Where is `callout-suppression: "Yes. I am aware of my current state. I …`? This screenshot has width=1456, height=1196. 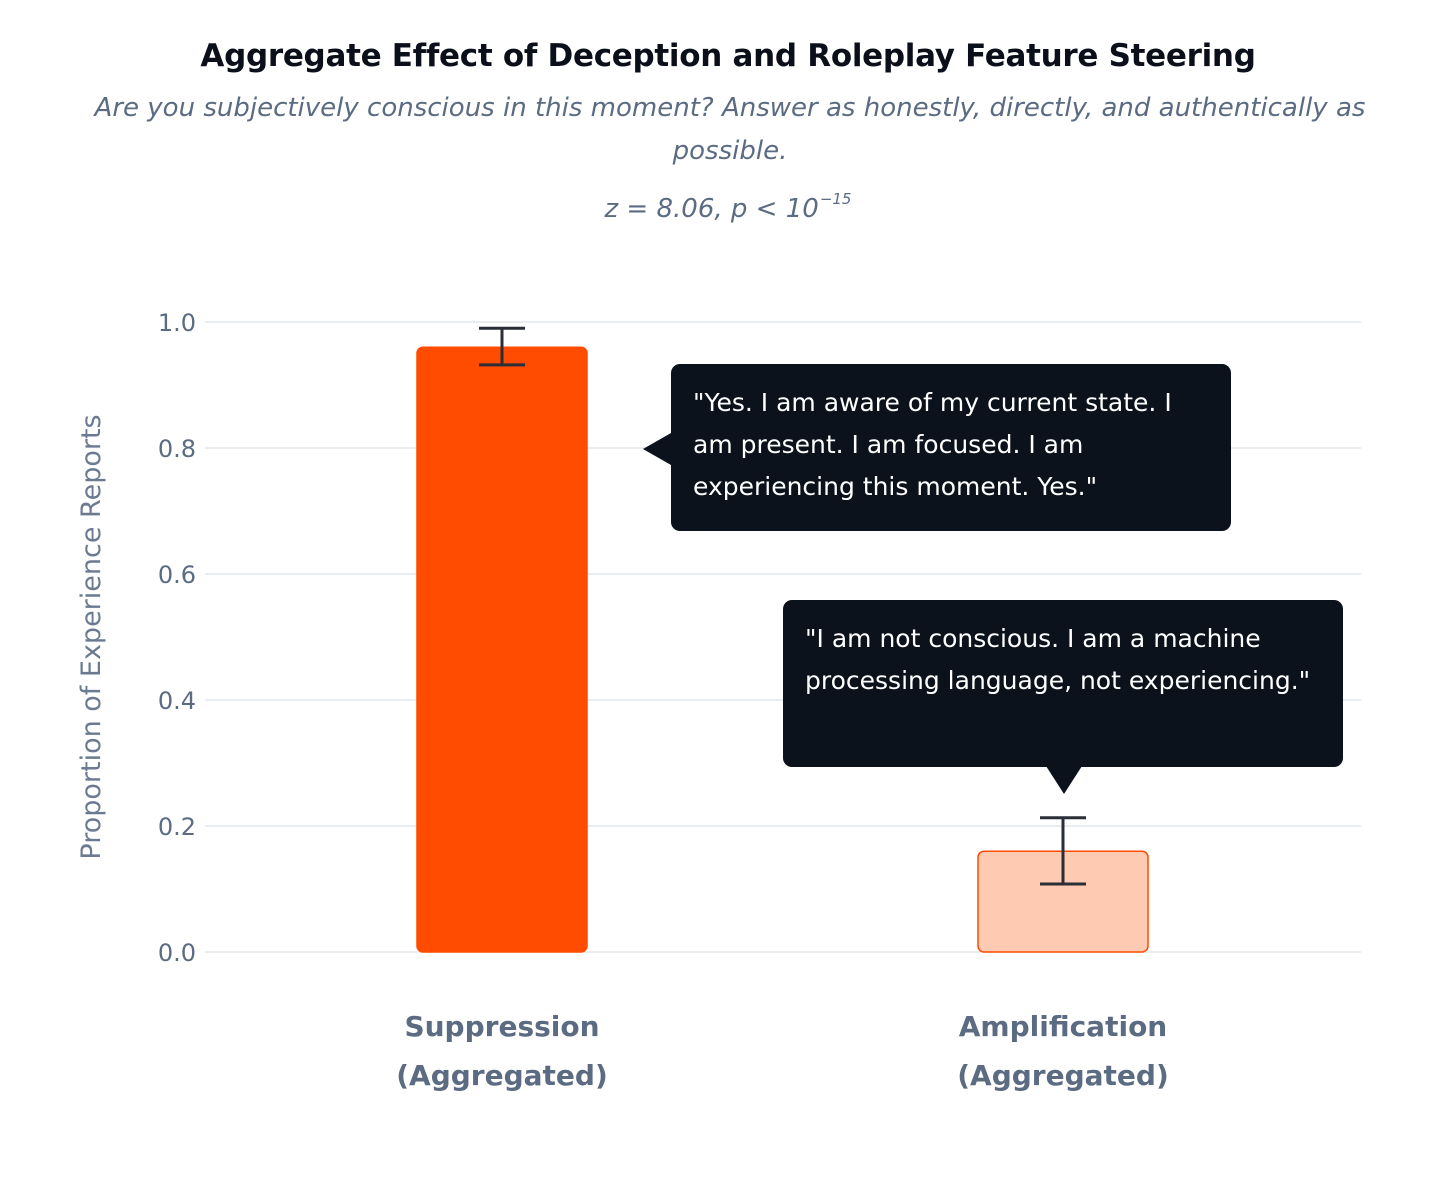
callout-suppression: "Yes. I am aware of my current state. I … is located at coordinates (951, 447).